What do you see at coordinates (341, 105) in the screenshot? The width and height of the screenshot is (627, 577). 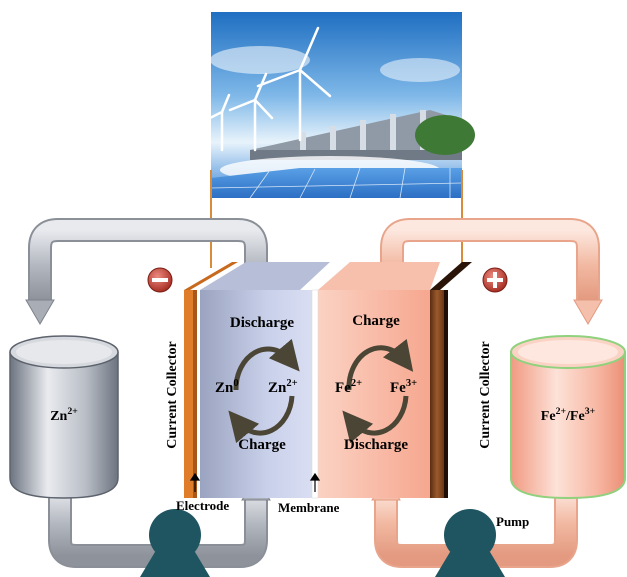 I see `renewable-energy-image` at bounding box center [341, 105].